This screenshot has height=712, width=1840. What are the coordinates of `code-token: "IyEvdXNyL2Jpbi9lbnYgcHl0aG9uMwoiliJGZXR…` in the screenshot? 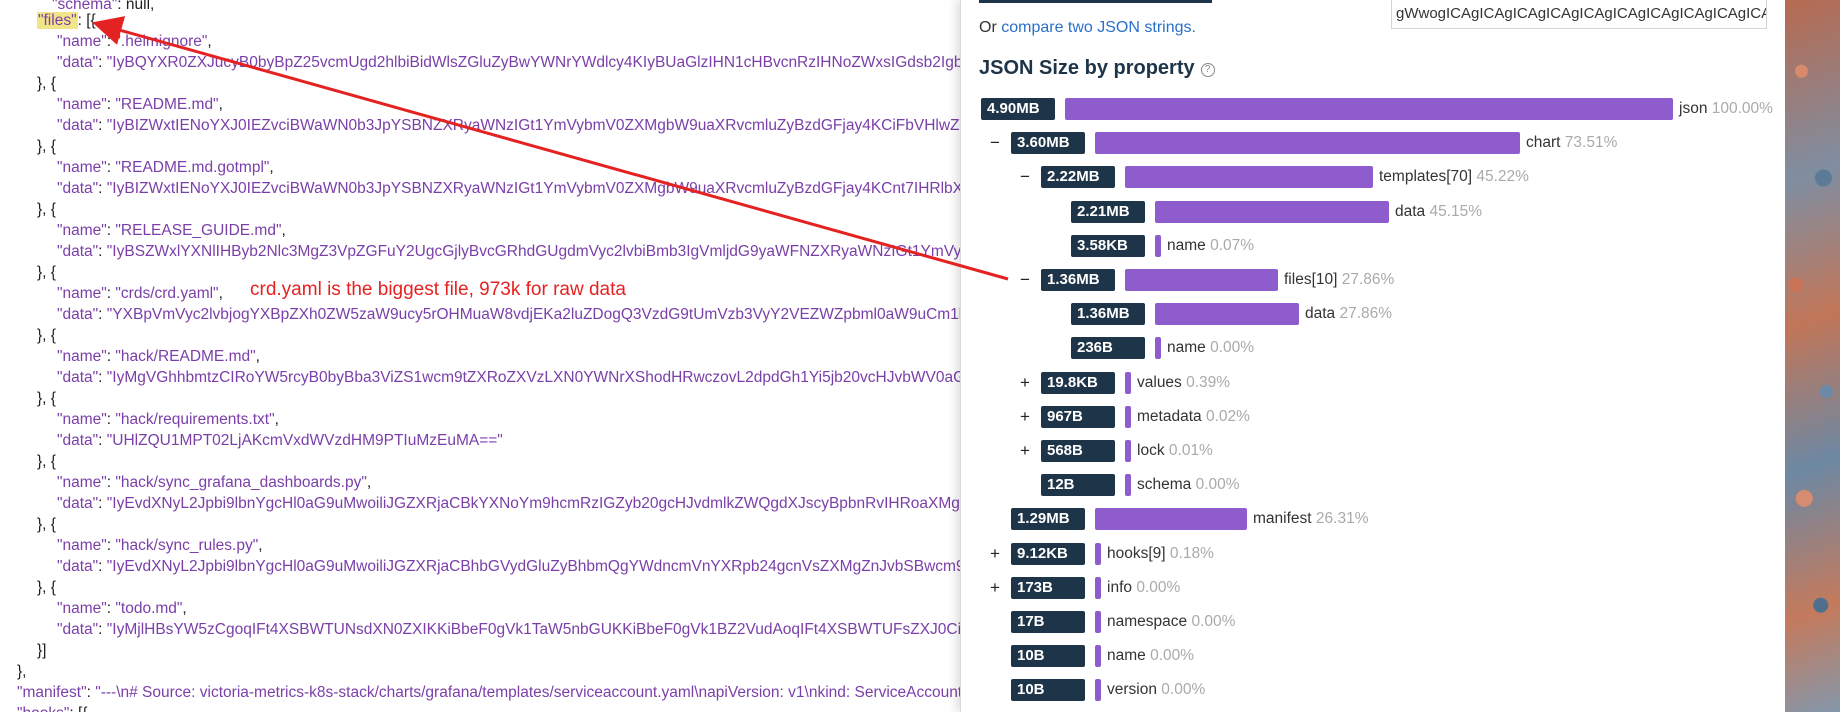 It's located at (534, 566).